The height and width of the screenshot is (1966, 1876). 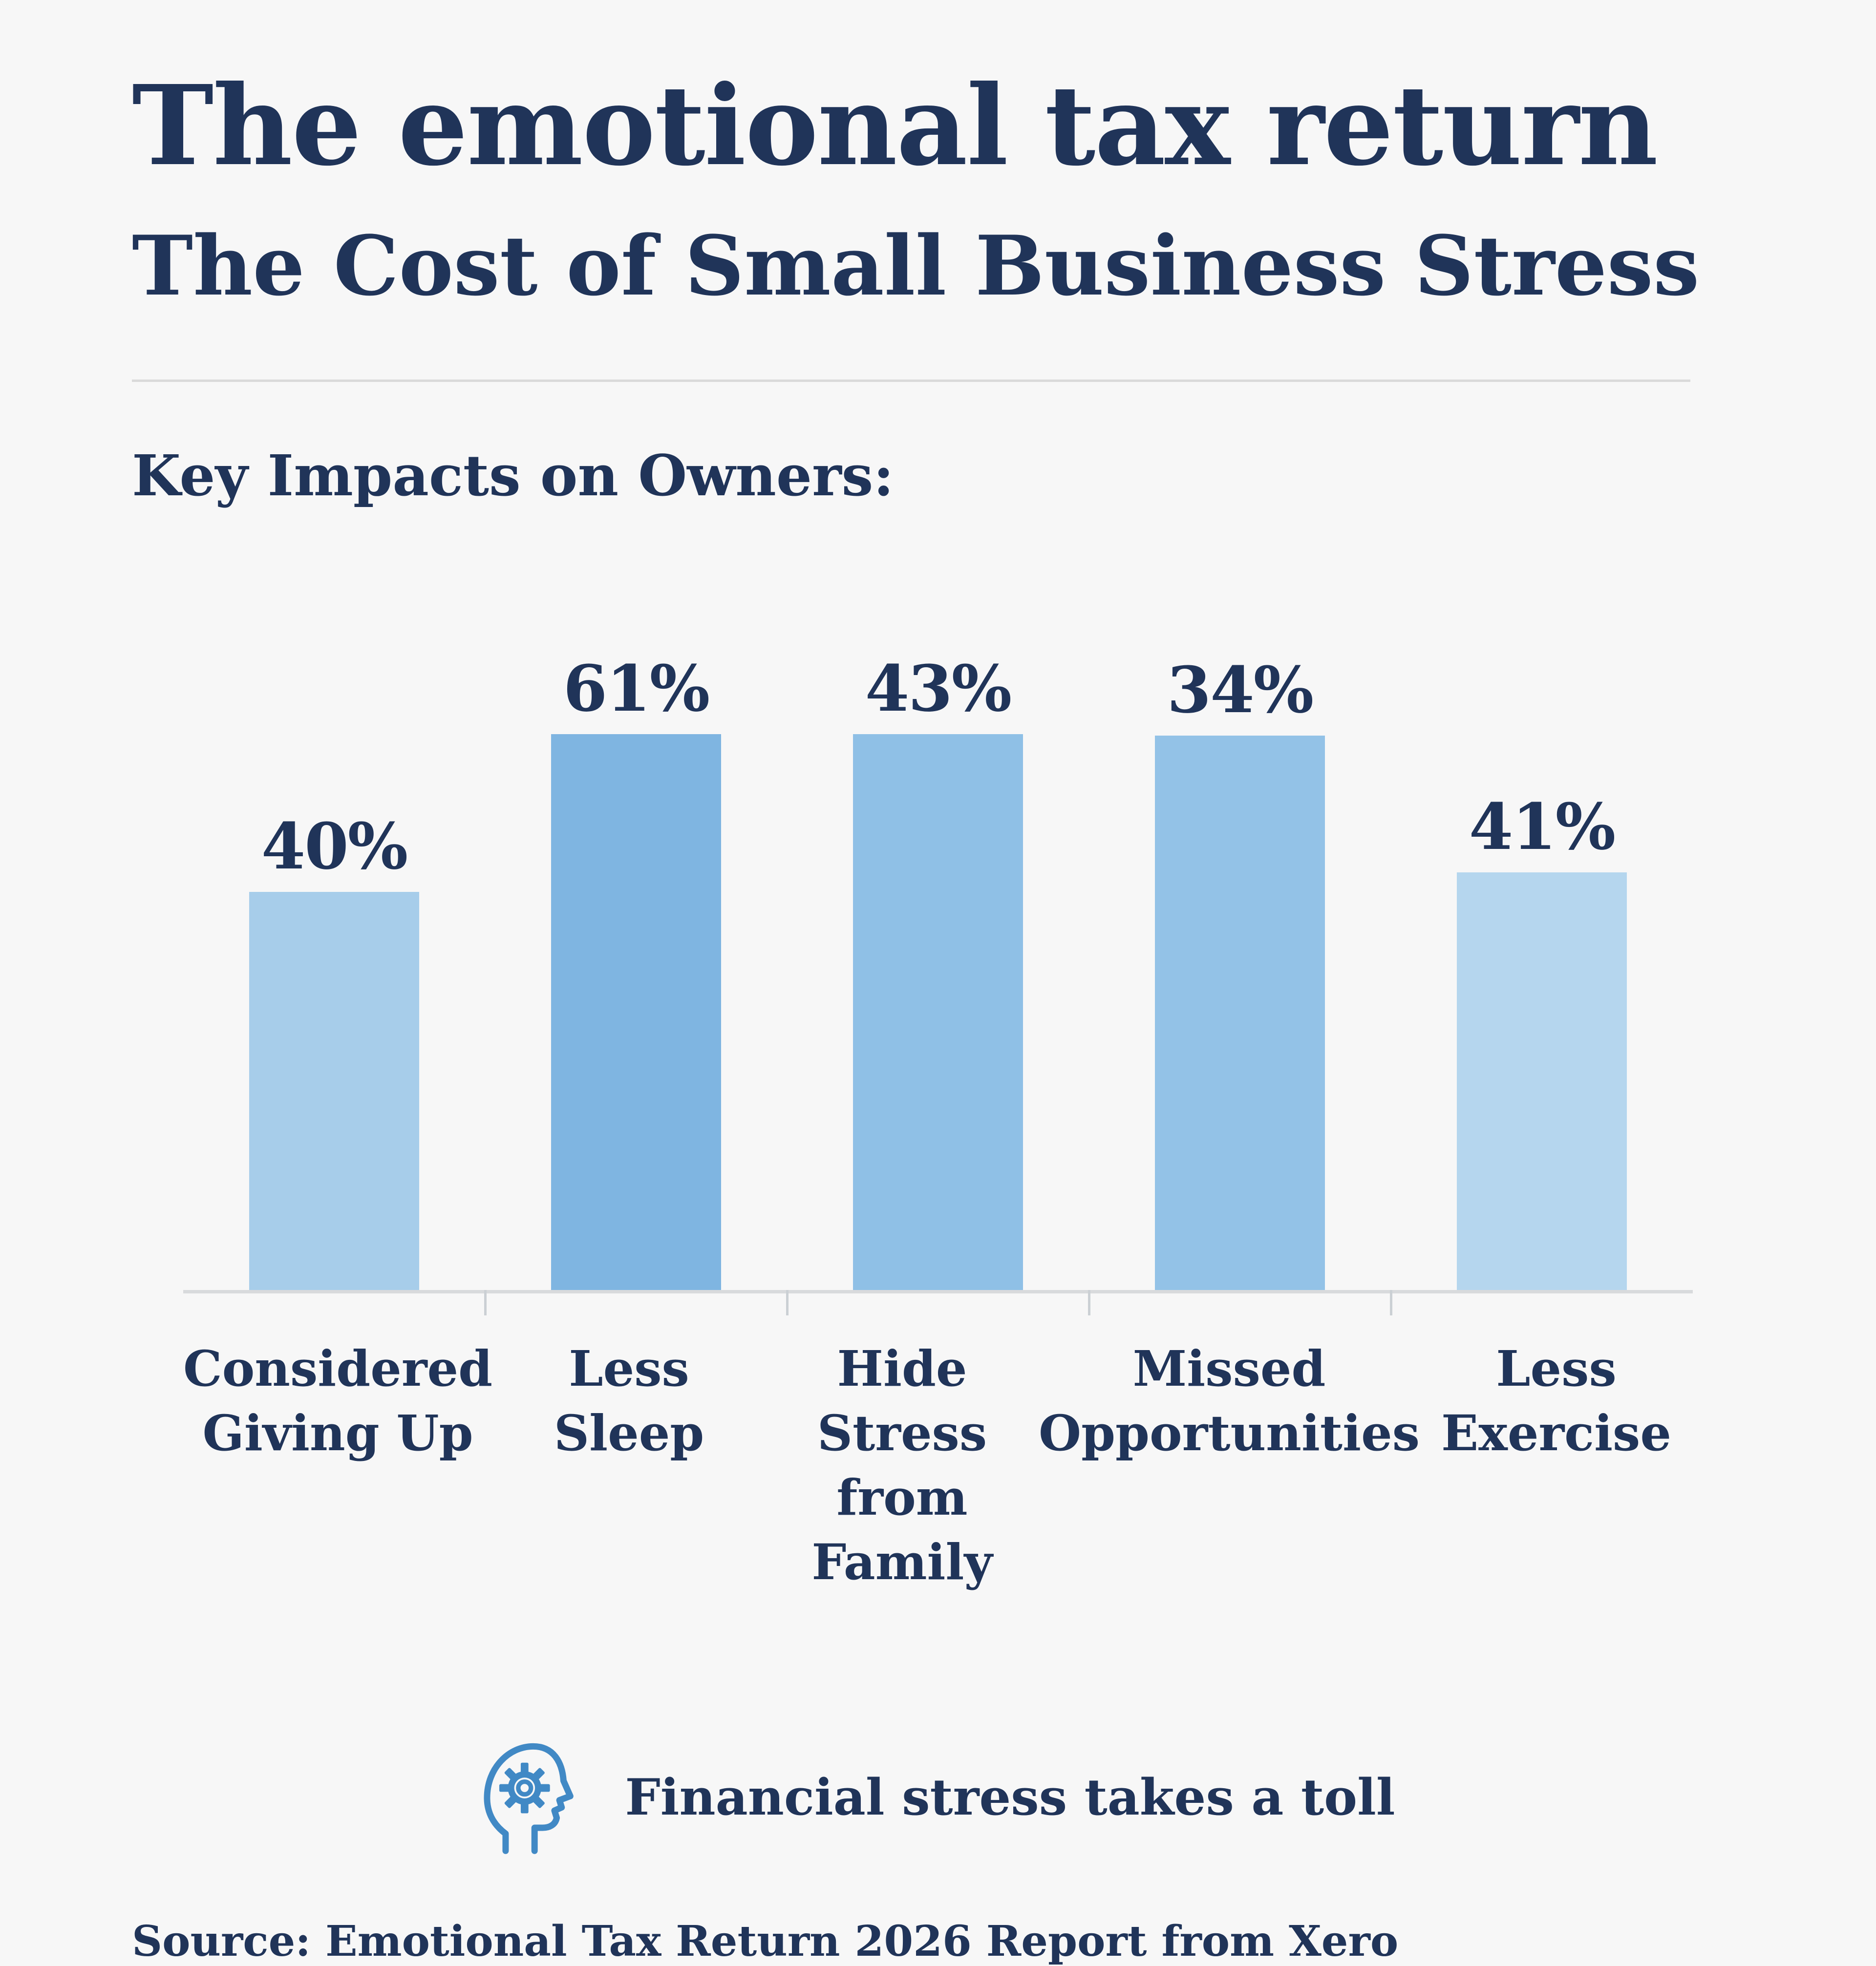 What do you see at coordinates (1229, 1400) in the screenshot?
I see `category-label-missed-opportunities: Missed Opportunities` at bounding box center [1229, 1400].